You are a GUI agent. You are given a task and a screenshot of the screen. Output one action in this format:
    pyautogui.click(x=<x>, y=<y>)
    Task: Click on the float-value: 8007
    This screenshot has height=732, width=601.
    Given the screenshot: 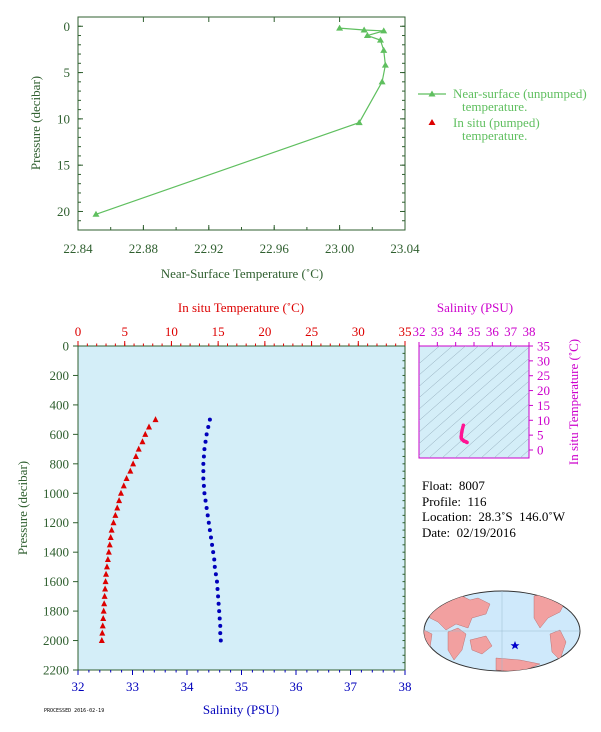 What is the action you would take?
    pyautogui.click(x=471, y=485)
    